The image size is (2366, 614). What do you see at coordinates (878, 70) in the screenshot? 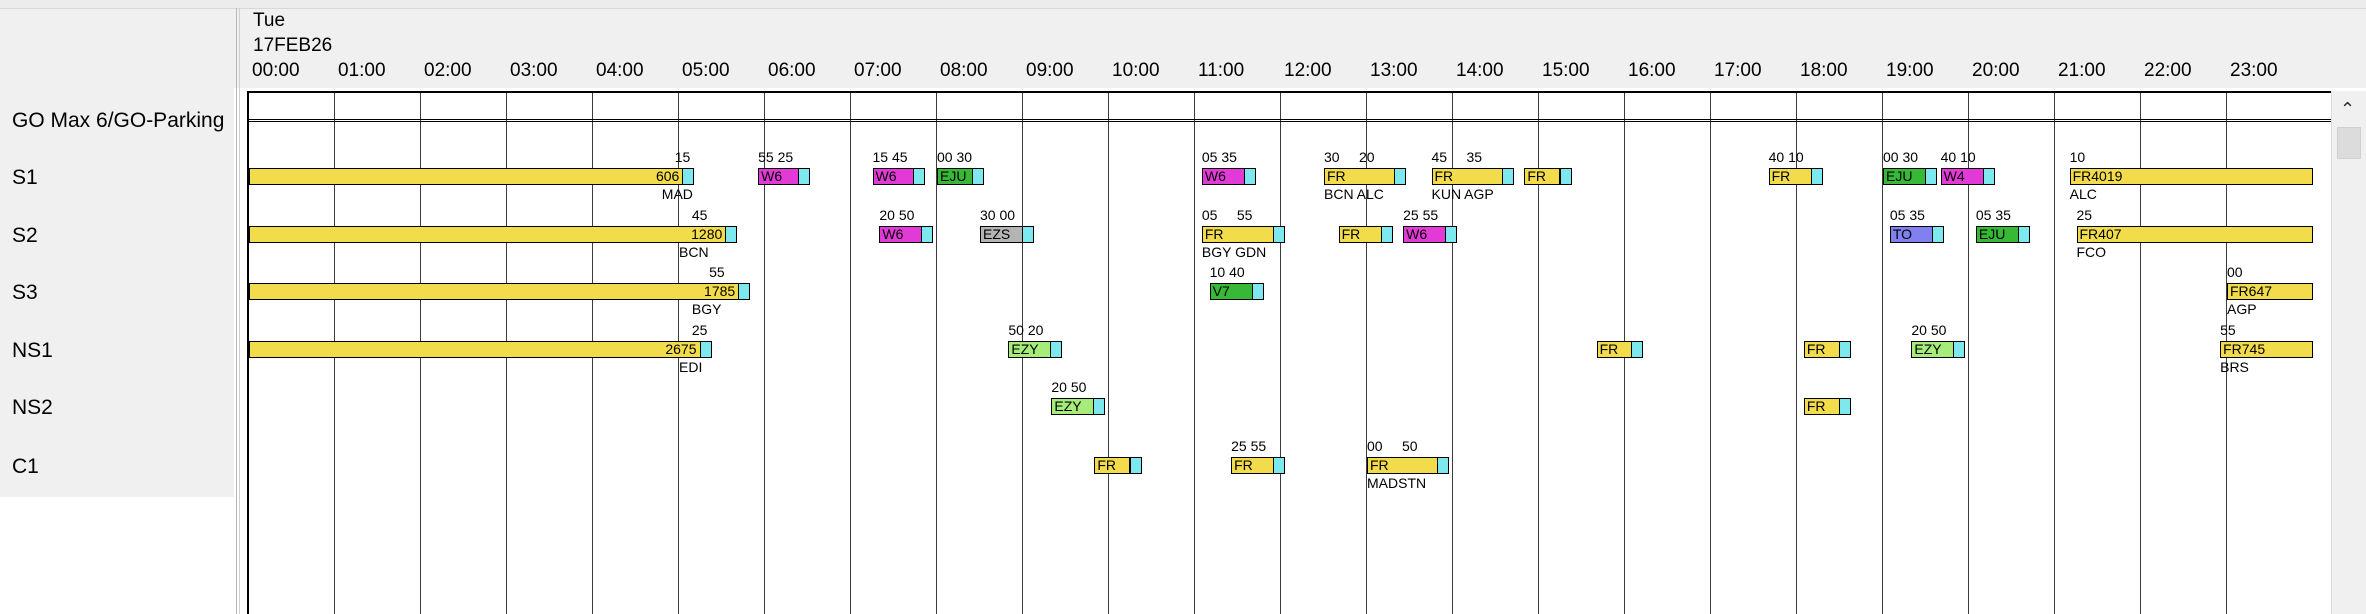
I see `hour-label: 07:00` at bounding box center [878, 70].